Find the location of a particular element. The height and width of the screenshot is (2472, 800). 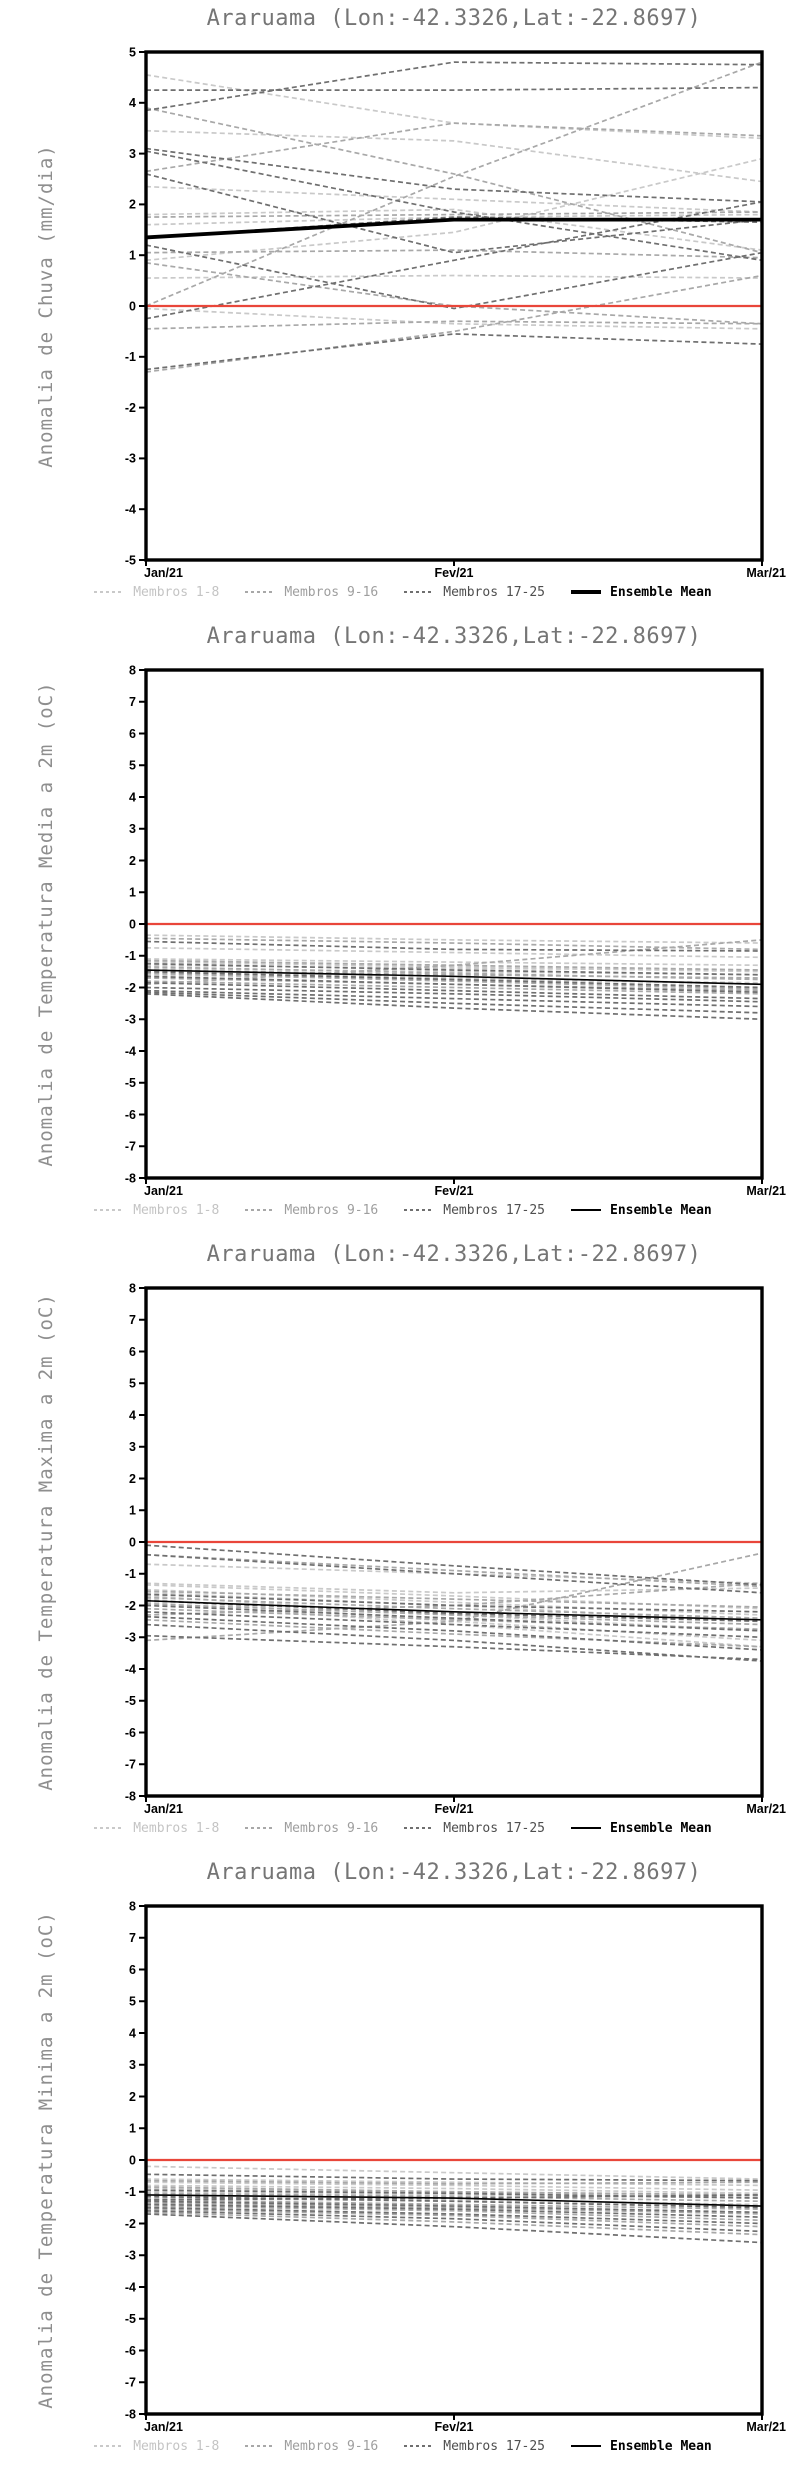

y-tick-label: 7 is located at coordinates (132, 1938).